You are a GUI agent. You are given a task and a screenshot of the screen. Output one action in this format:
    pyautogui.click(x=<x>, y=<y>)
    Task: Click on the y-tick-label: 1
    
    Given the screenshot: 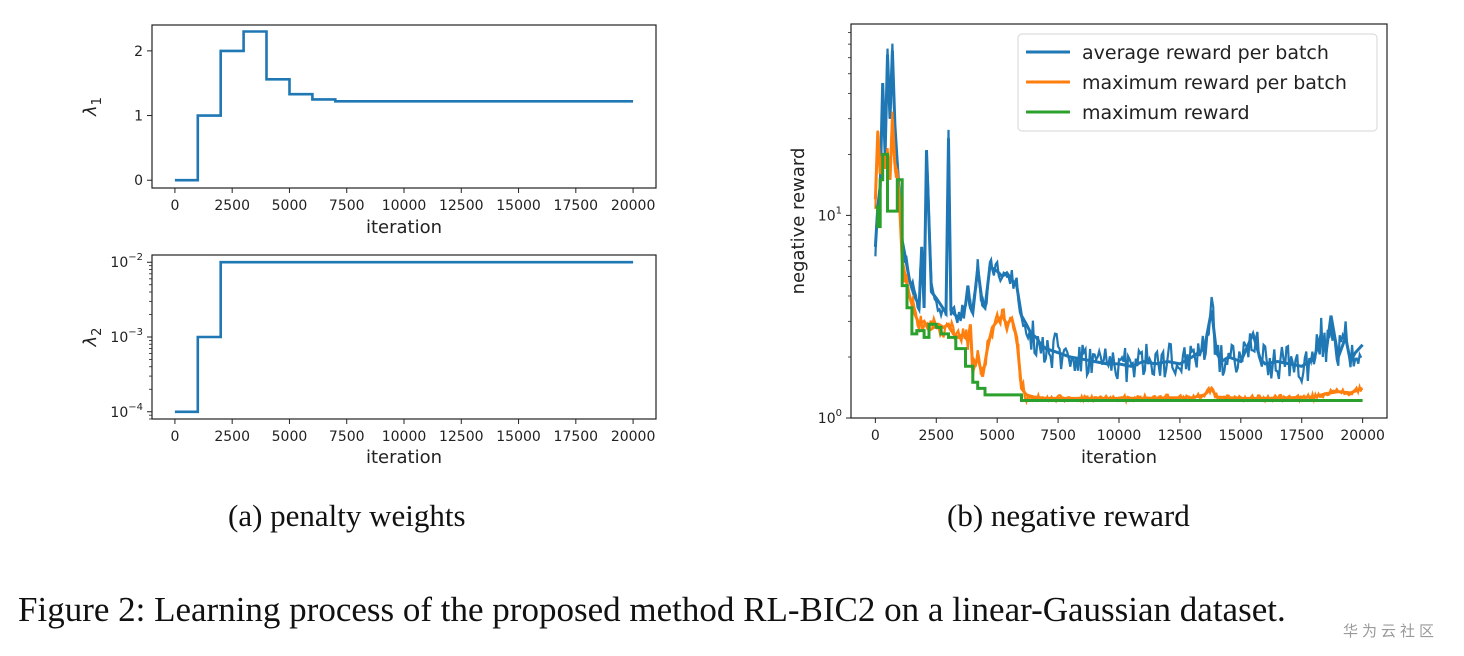 What is the action you would take?
    pyautogui.click(x=138, y=117)
    